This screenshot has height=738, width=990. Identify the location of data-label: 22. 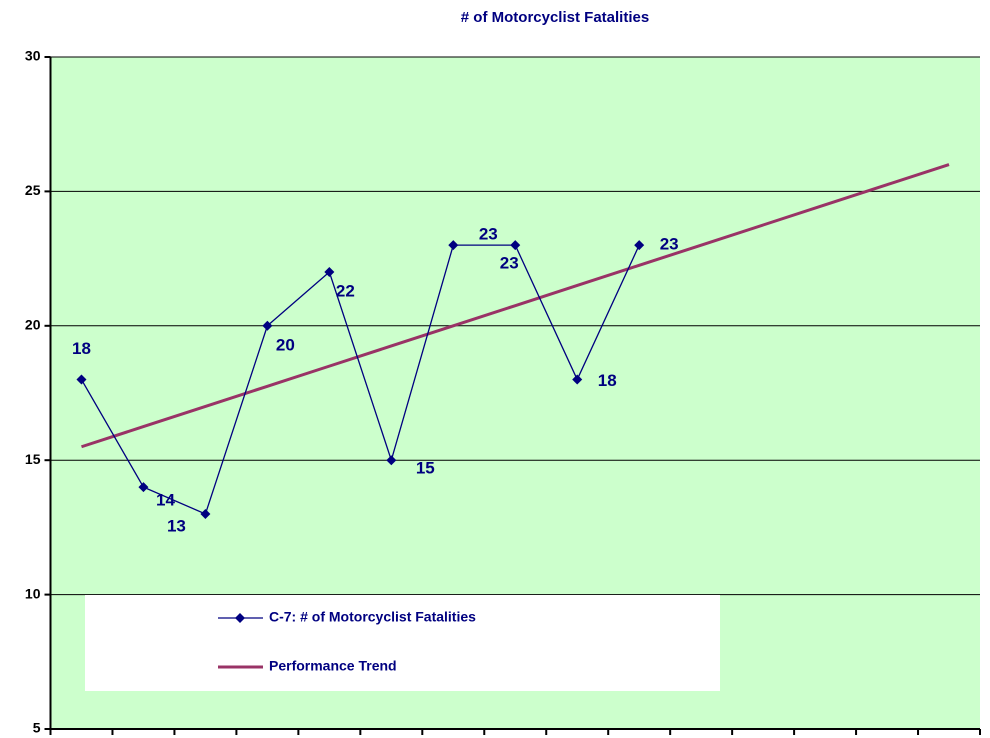
(345, 291).